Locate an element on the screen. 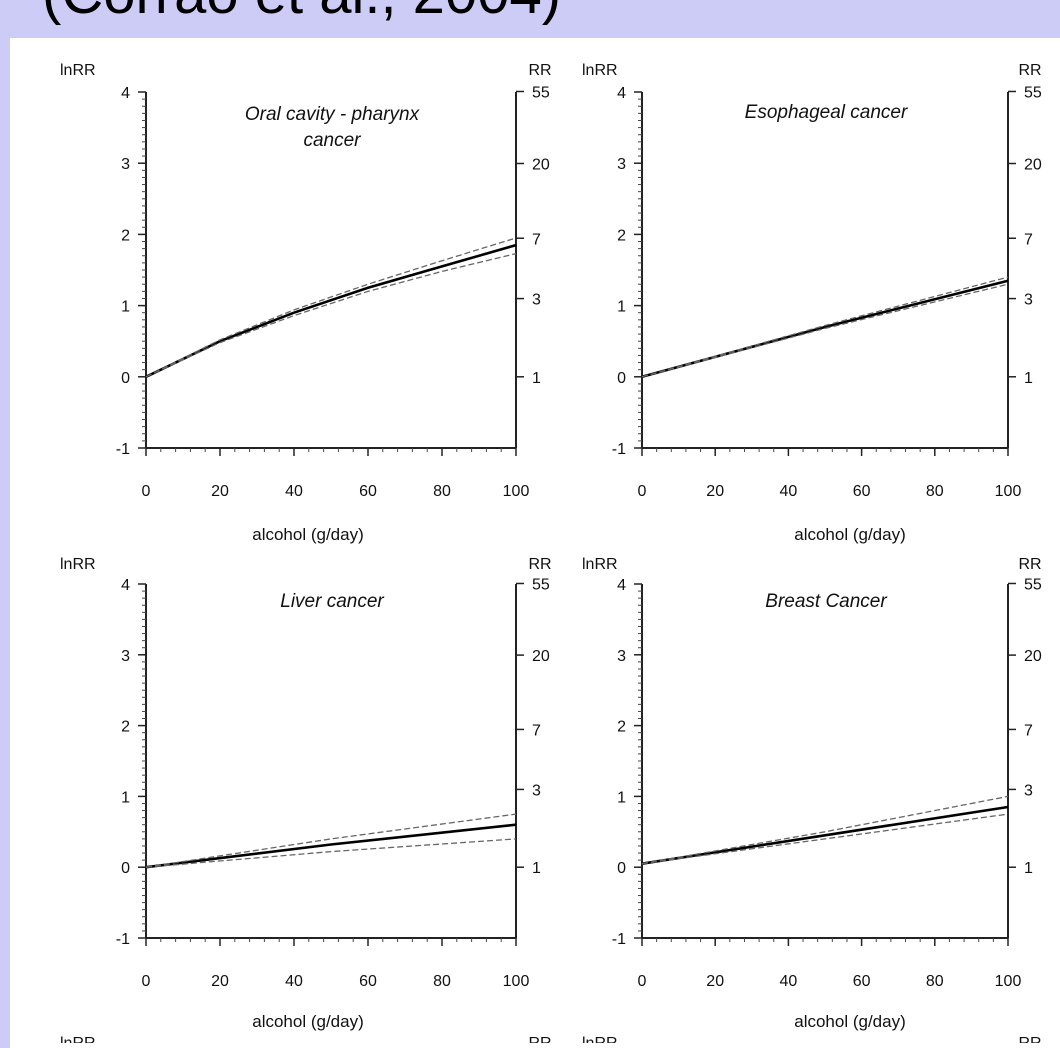 This screenshot has width=1060, height=1048. chart-title: Breast Cancer is located at coordinates (826, 601).